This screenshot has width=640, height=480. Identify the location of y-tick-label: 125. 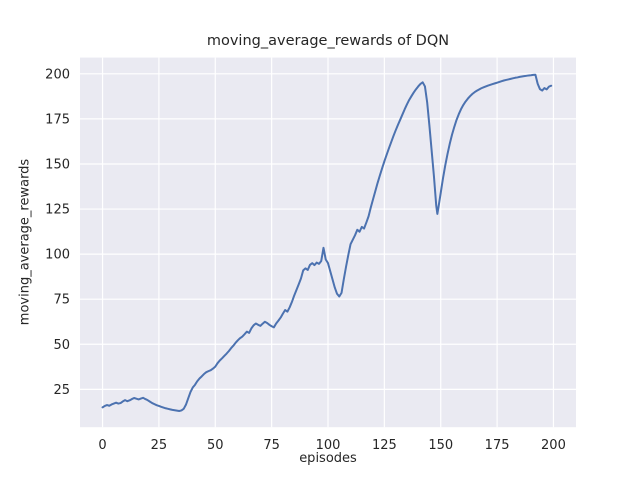
(57, 210).